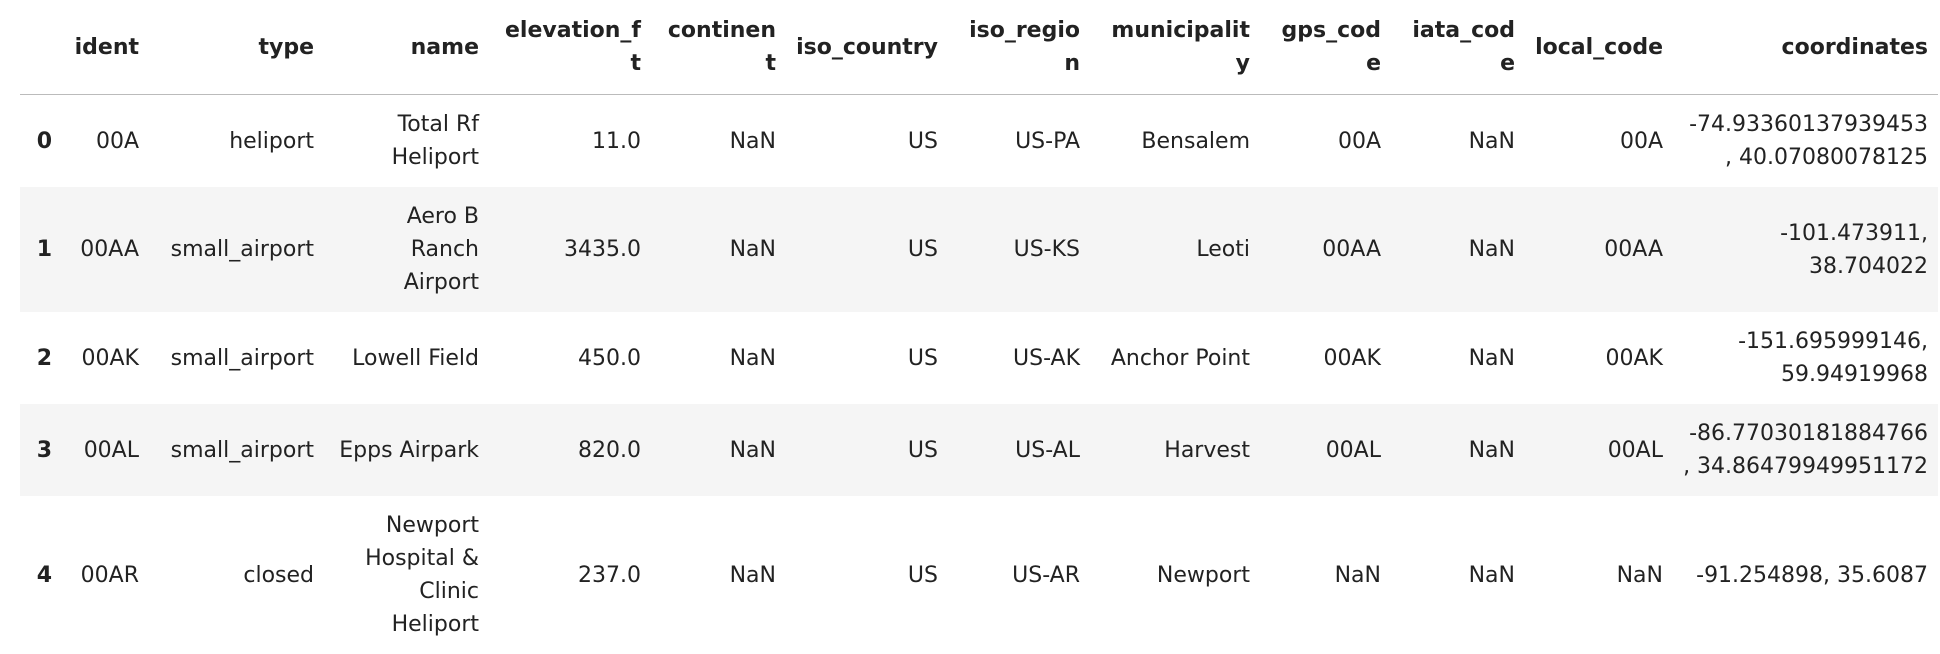  I want to click on row-index: 2, so click(39, 358).